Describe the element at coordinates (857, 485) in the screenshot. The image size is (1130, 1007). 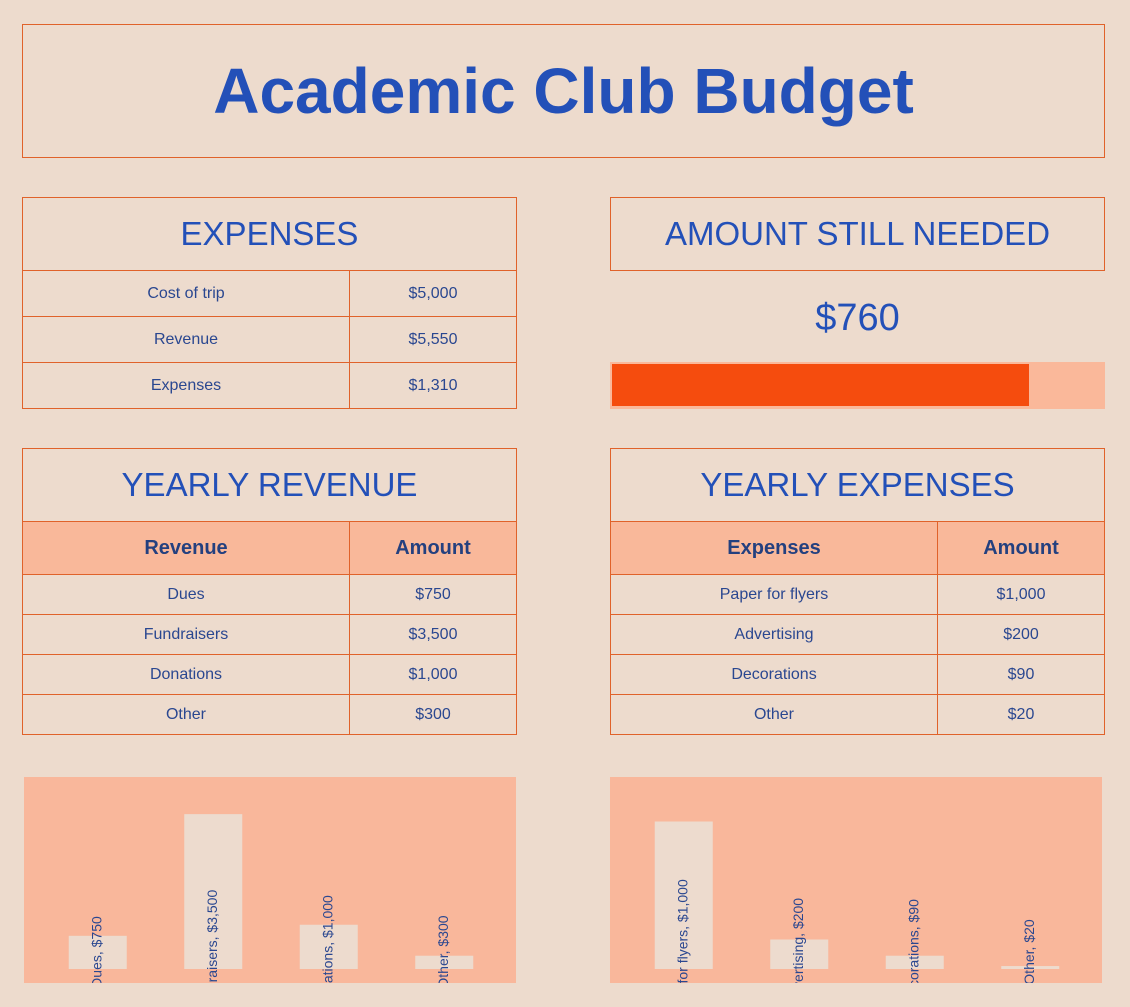
I see `section-header: YEARLY EXPENSES` at that location.